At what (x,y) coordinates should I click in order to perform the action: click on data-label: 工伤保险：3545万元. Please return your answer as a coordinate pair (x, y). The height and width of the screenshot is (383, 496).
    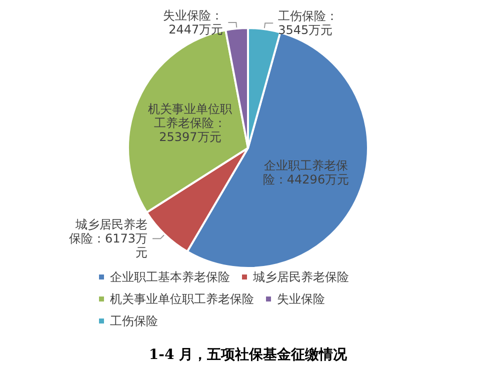
    Looking at the image, I should click on (308, 23).